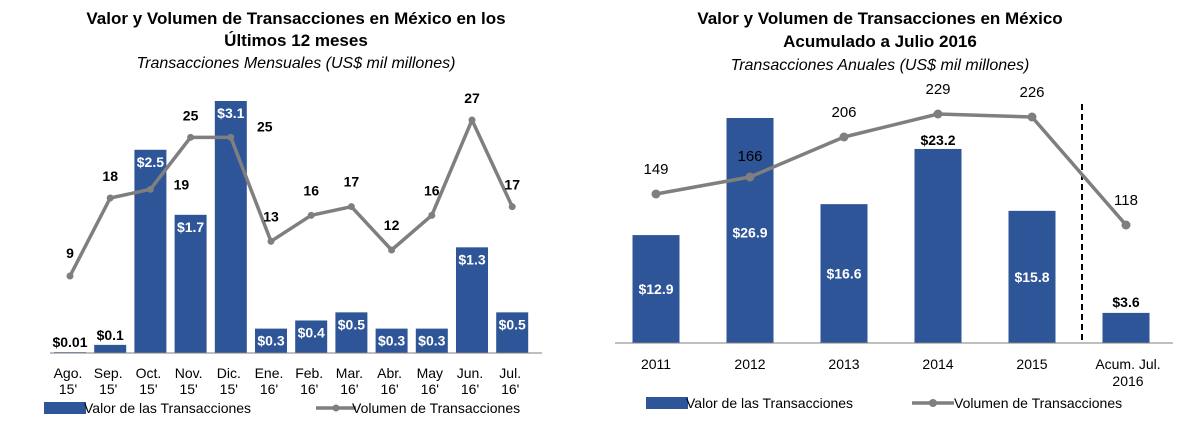 This screenshot has width=1177, height=434. I want to click on left-bar-label-5: $0.3, so click(270, 341).